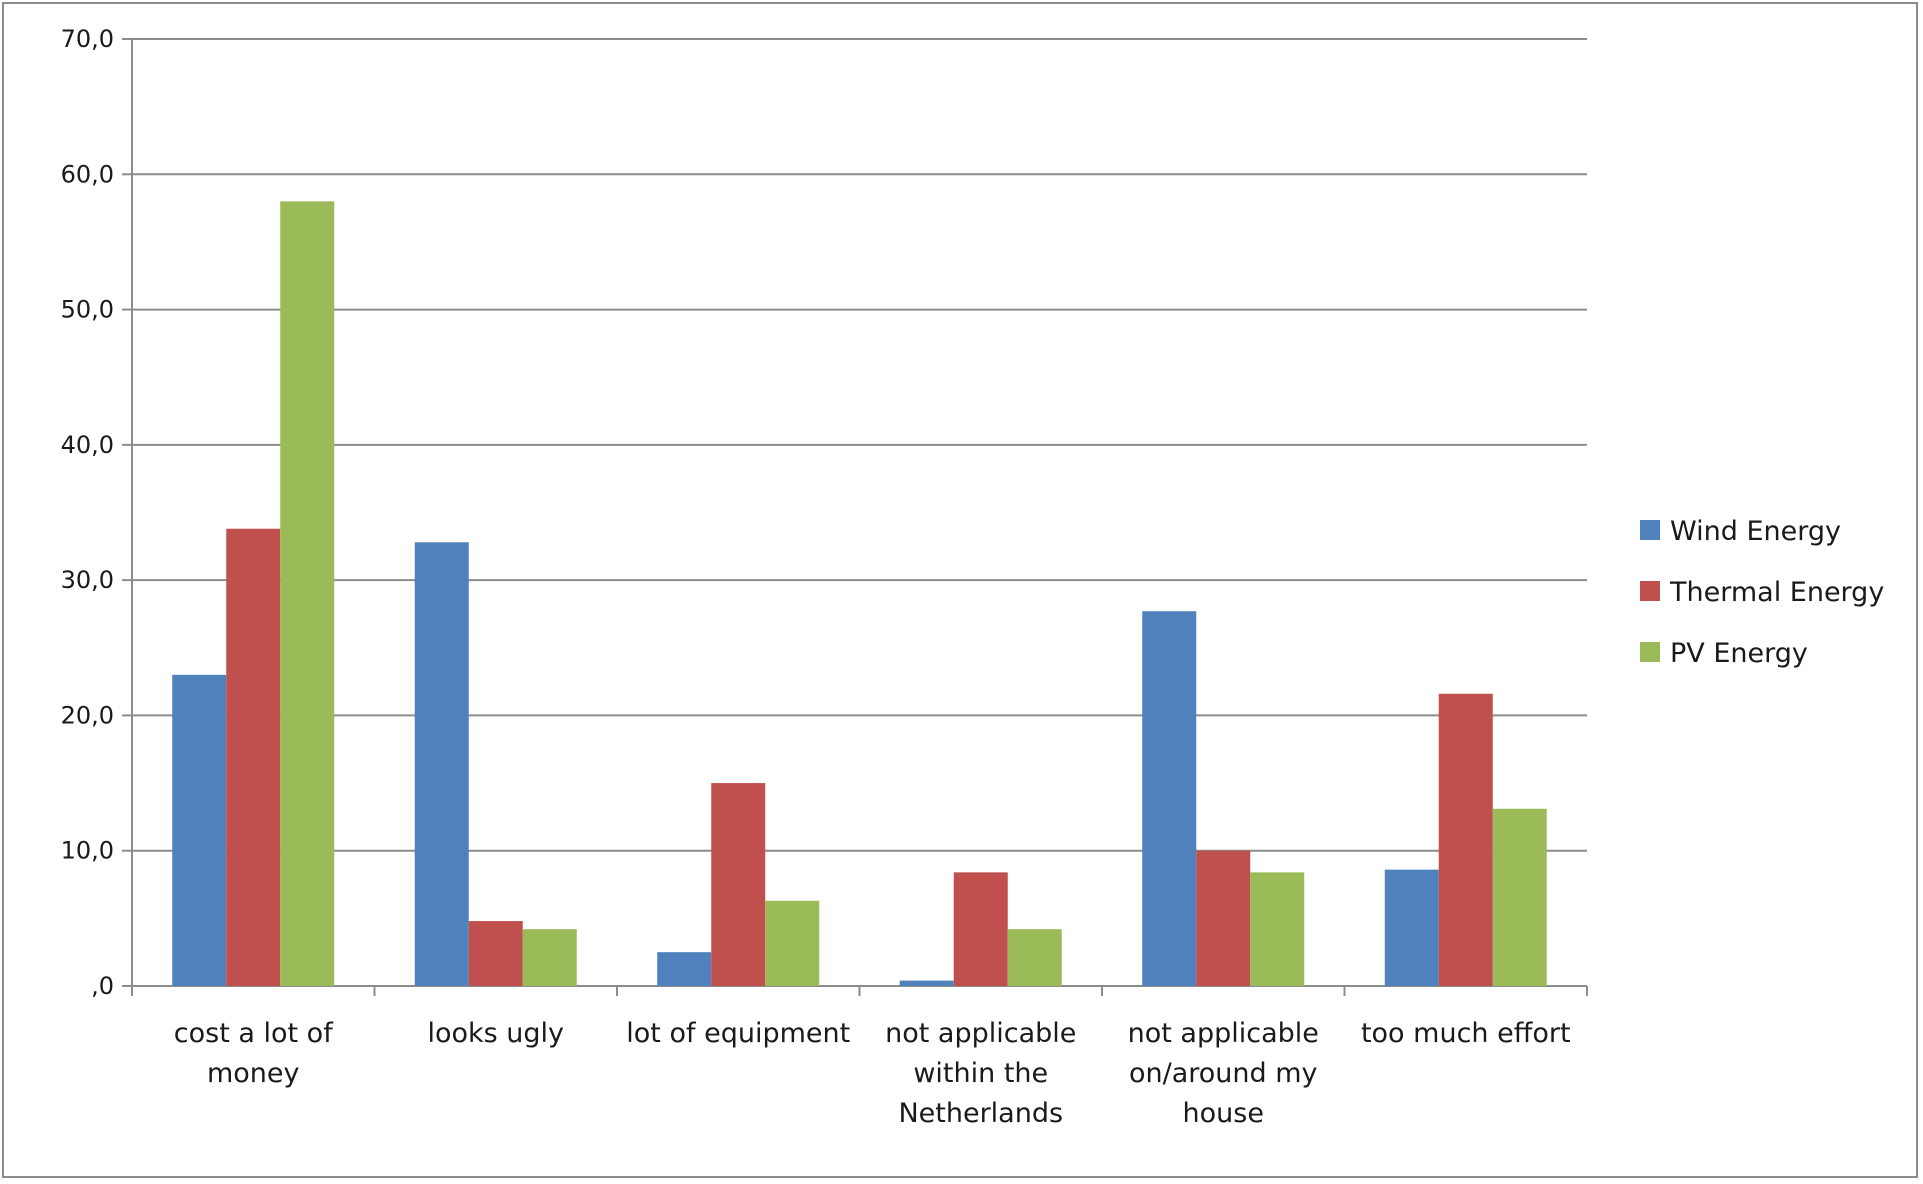 The width and height of the screenshot is (1923, 1184). I want to click on y-tick-label: 60,0, so click(87, 174).